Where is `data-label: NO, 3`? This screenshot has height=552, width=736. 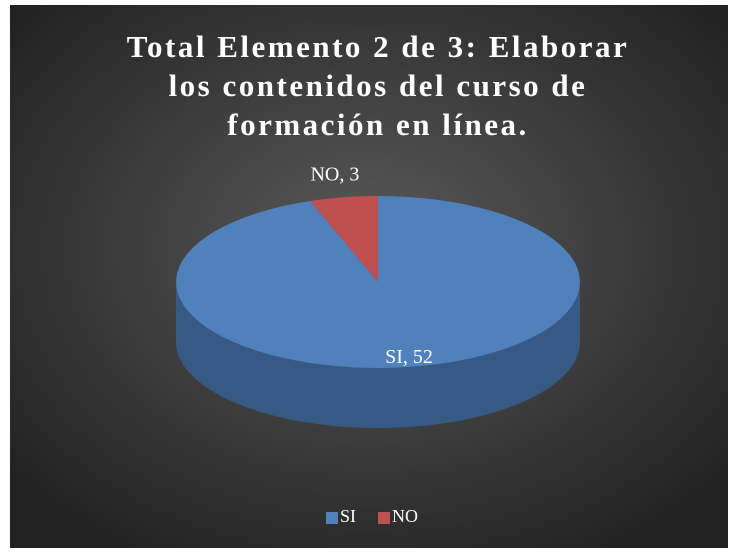 data-label: NO, 3 is located at coordinates (334, 175).